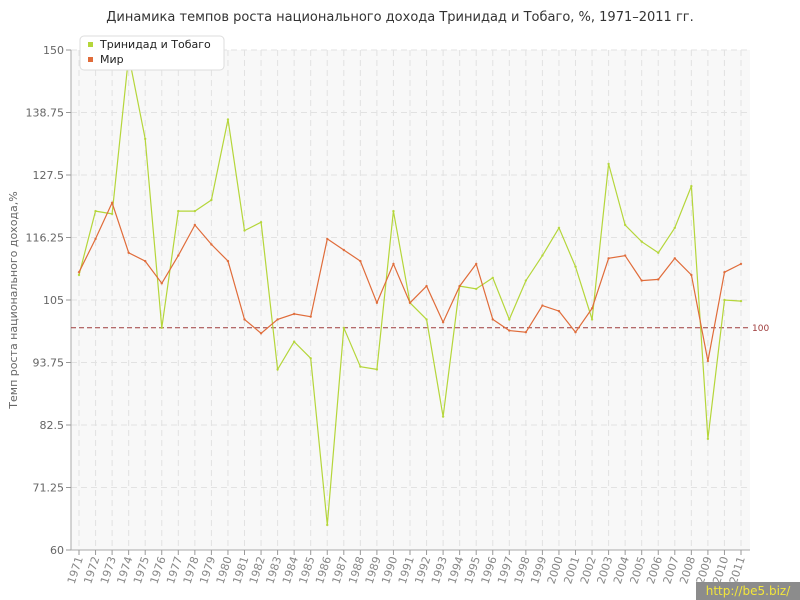  Describe the element at coordinates (13, 300) in the screenshot. I see `y-axis-label: Темп роста национального дохода,%` at that location.